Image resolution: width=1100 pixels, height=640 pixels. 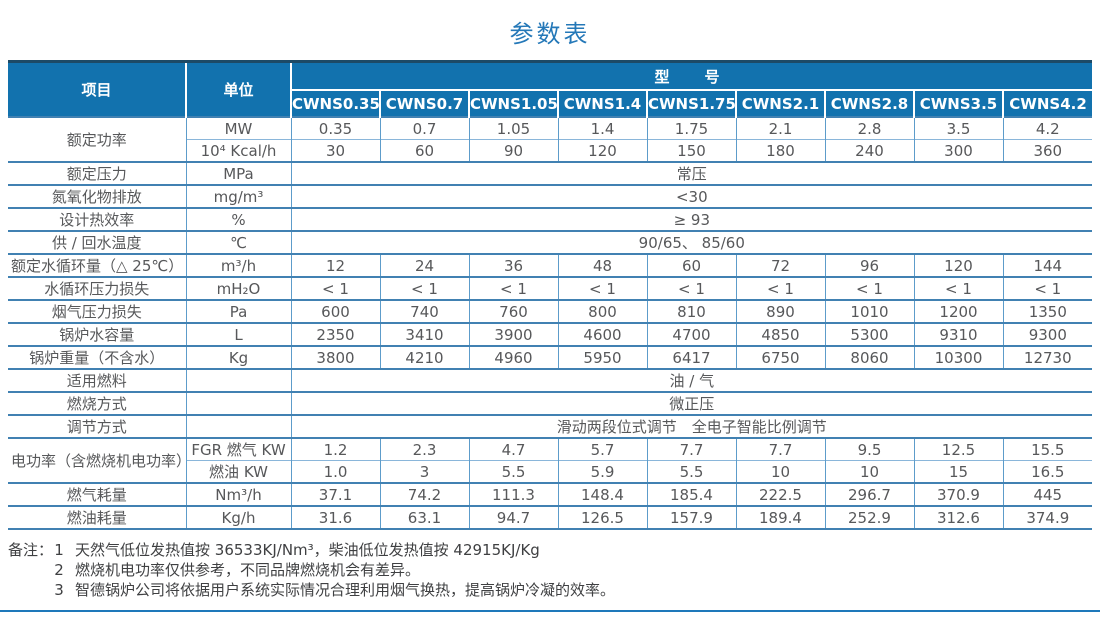 I want to click on unit-cell: Pa, so click(x=238, y=311).